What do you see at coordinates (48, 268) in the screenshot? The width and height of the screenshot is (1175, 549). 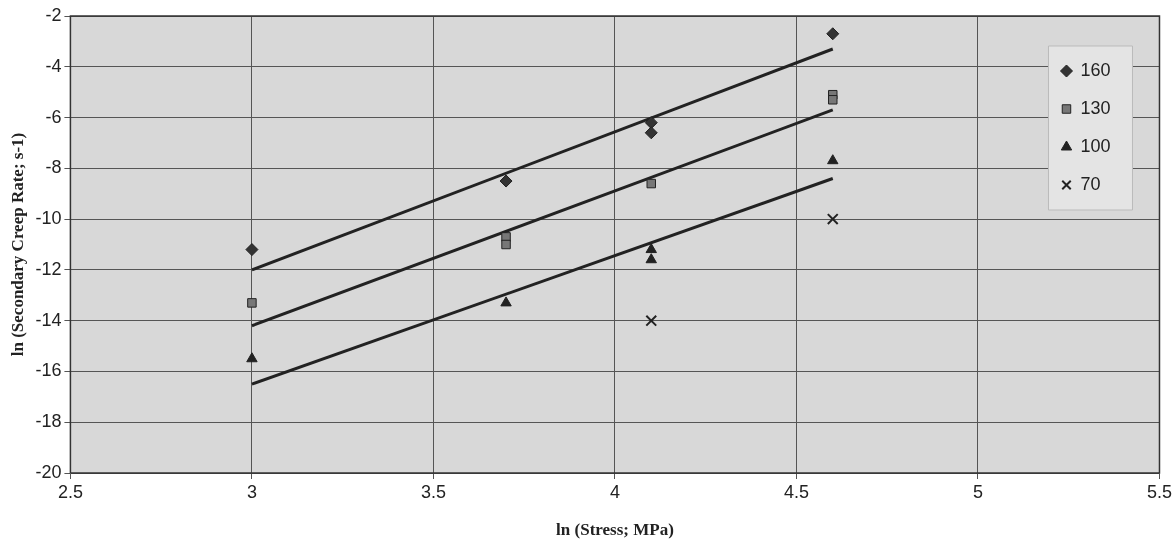 I see `y-tick-label: -12` at bounding box center [48, 268].